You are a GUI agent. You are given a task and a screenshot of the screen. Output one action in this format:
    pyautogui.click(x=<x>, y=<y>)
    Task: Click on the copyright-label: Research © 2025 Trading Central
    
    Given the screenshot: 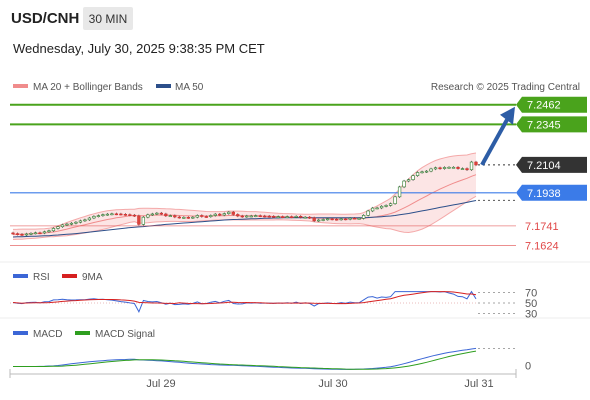 What is the action you would take?
    pyautogui.click(x=505, y=87)
    